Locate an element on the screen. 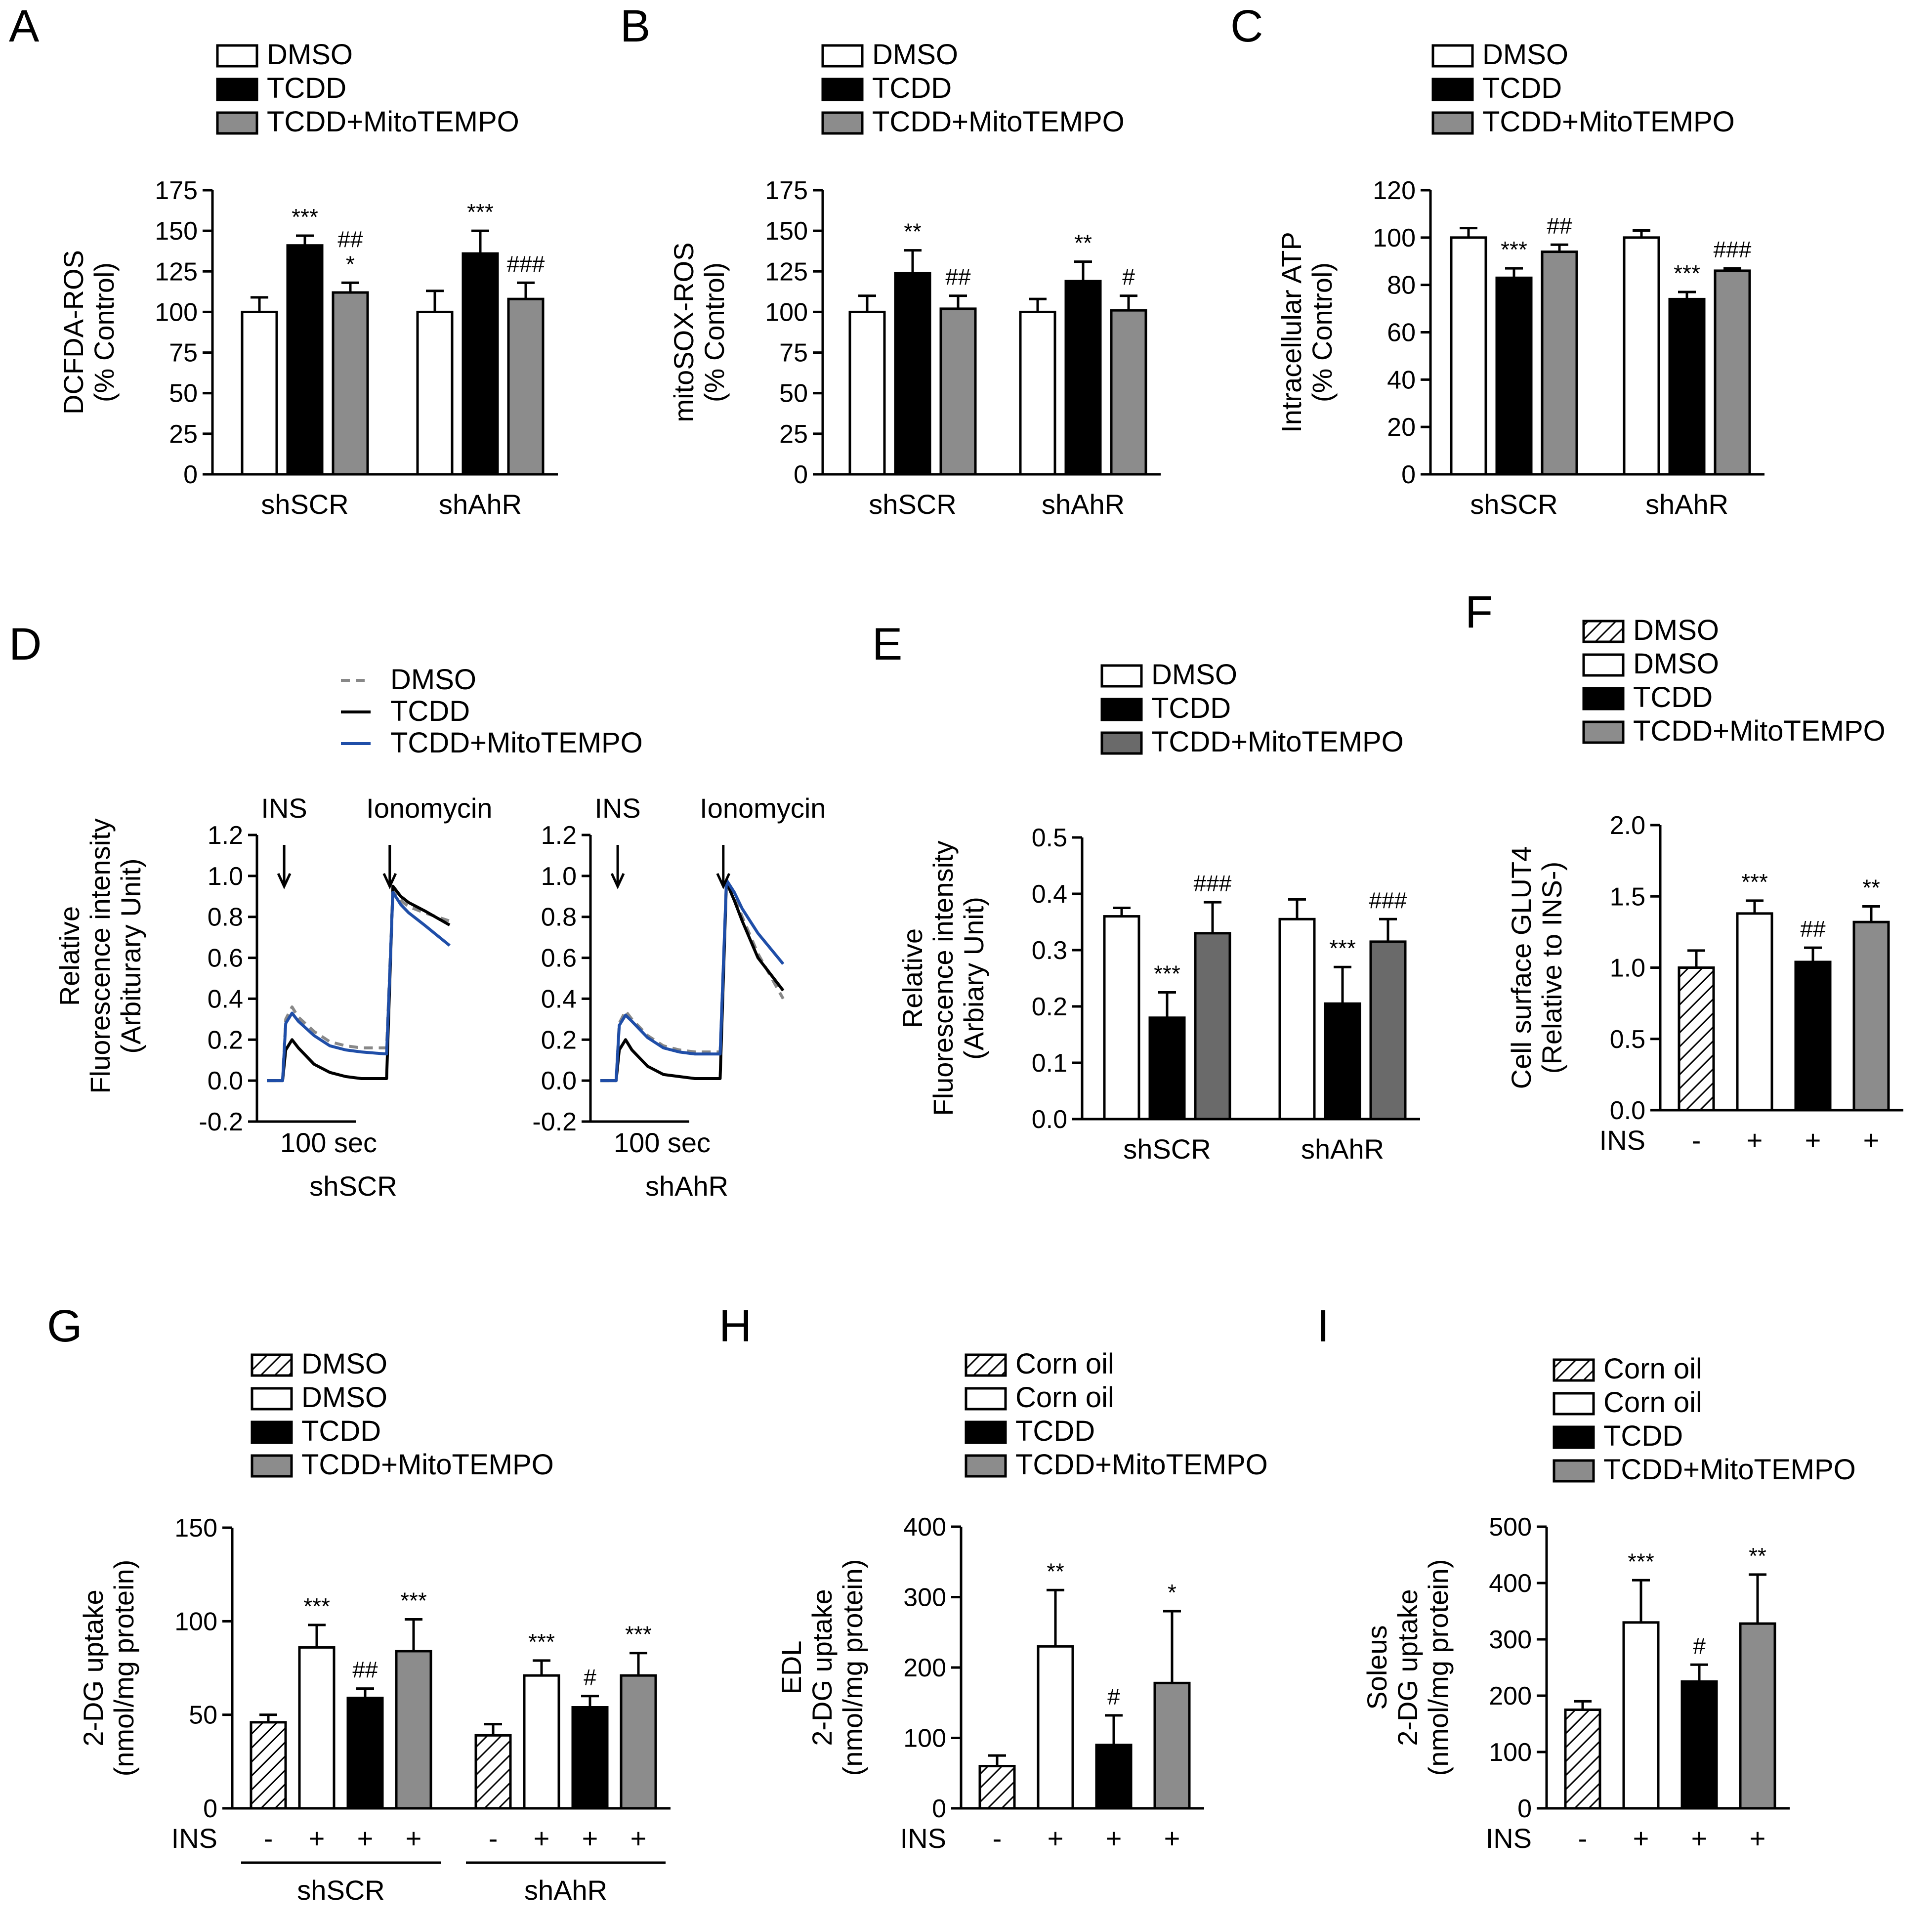  y-tick-label: 0 is located at coordinates (801, 474).